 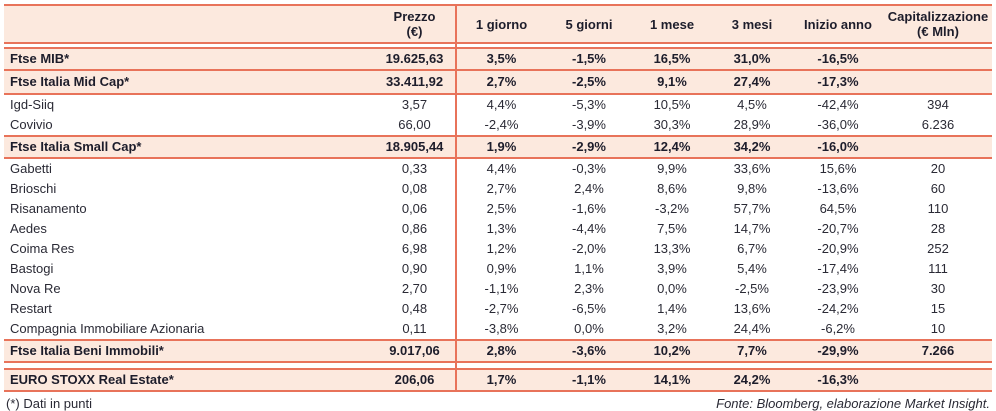 What do you see at coordinates (838, 248) in the screenshot?
I see `cell-inizio-anno: -20,9%` at bounding box center [838, 248].